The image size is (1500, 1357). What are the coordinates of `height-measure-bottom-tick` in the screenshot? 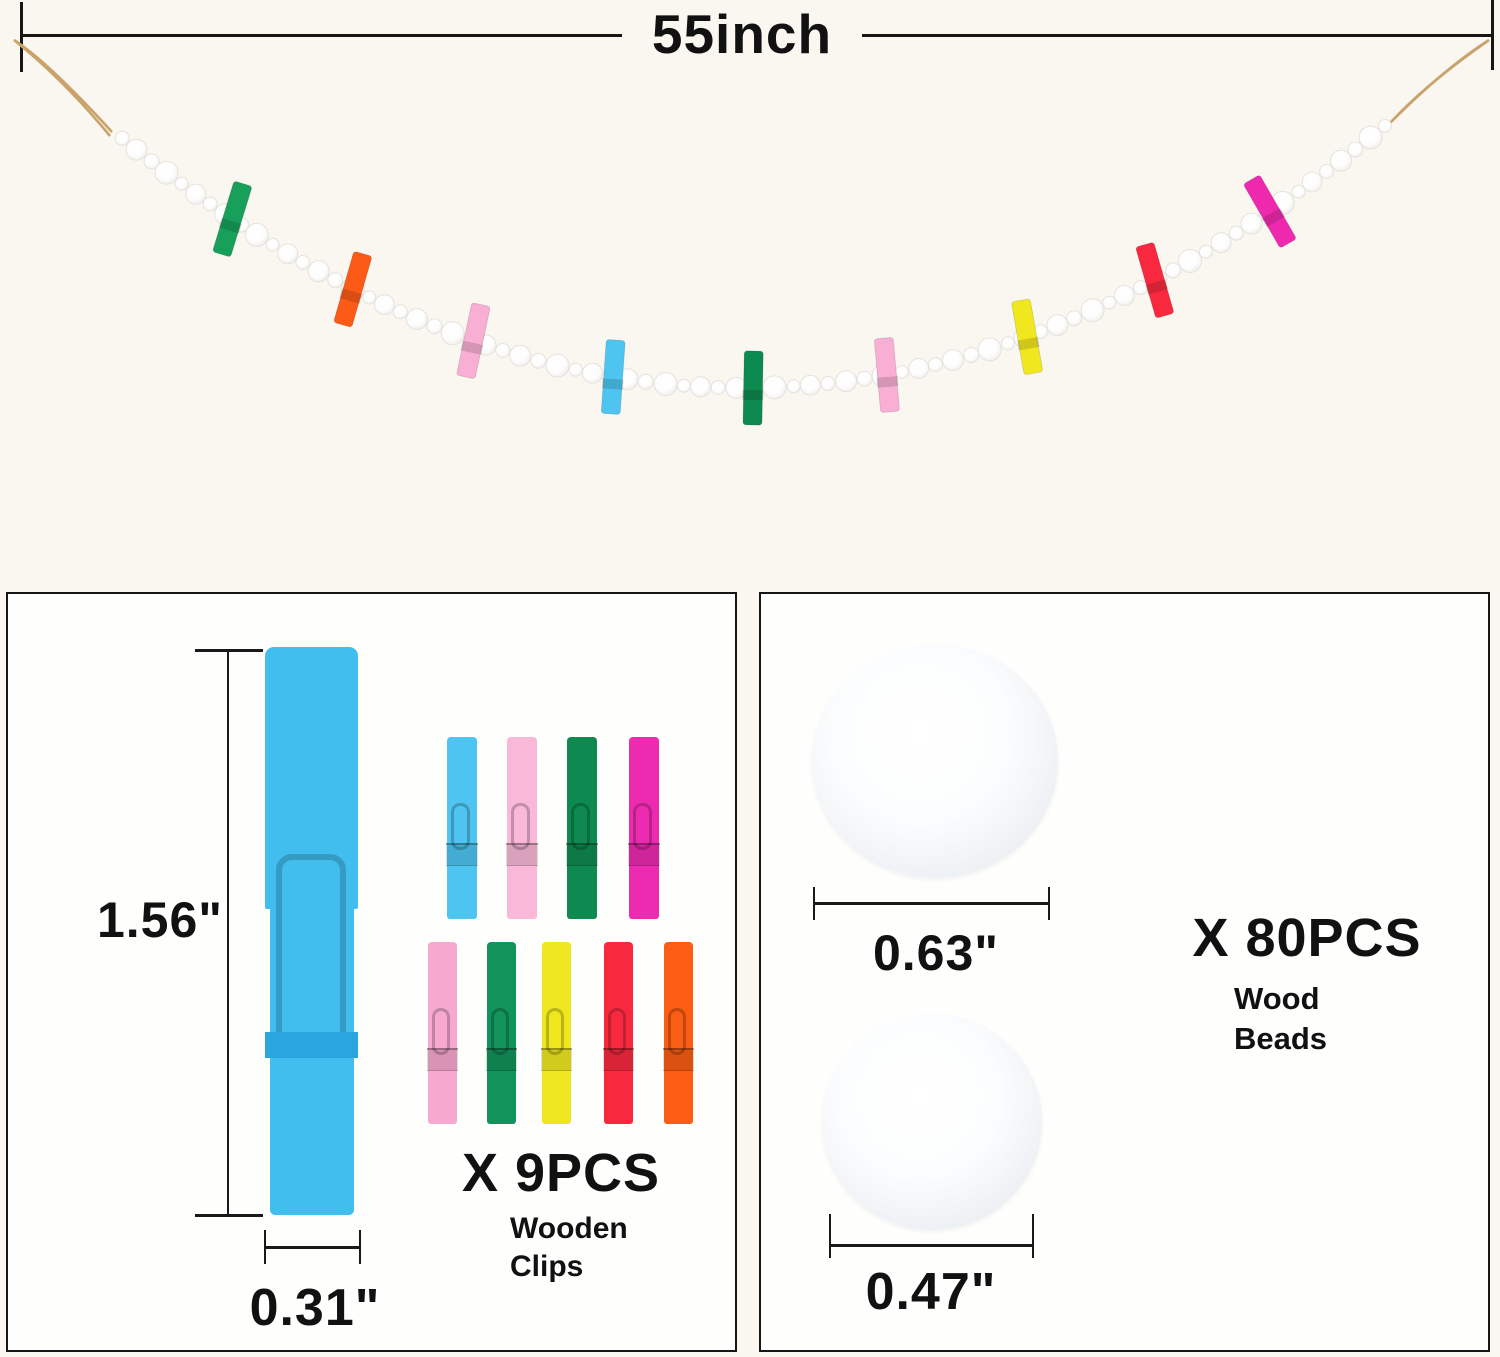 It's located at (229, 1215).